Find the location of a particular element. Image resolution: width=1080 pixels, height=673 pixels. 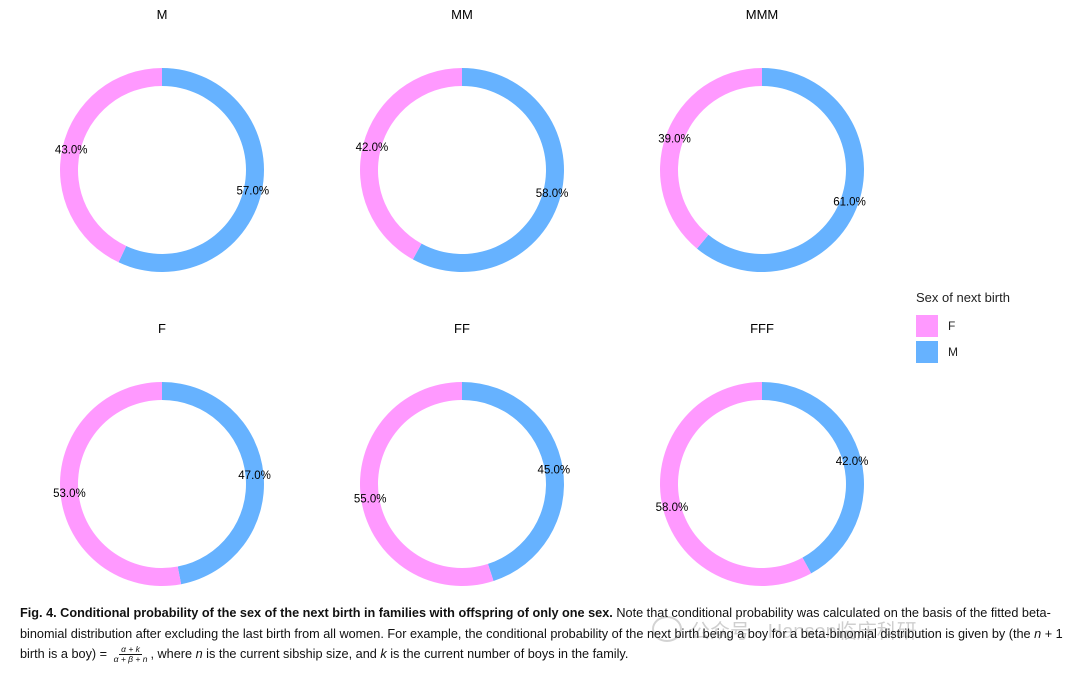

slice-f-mm is located at coordinates (411, 164).